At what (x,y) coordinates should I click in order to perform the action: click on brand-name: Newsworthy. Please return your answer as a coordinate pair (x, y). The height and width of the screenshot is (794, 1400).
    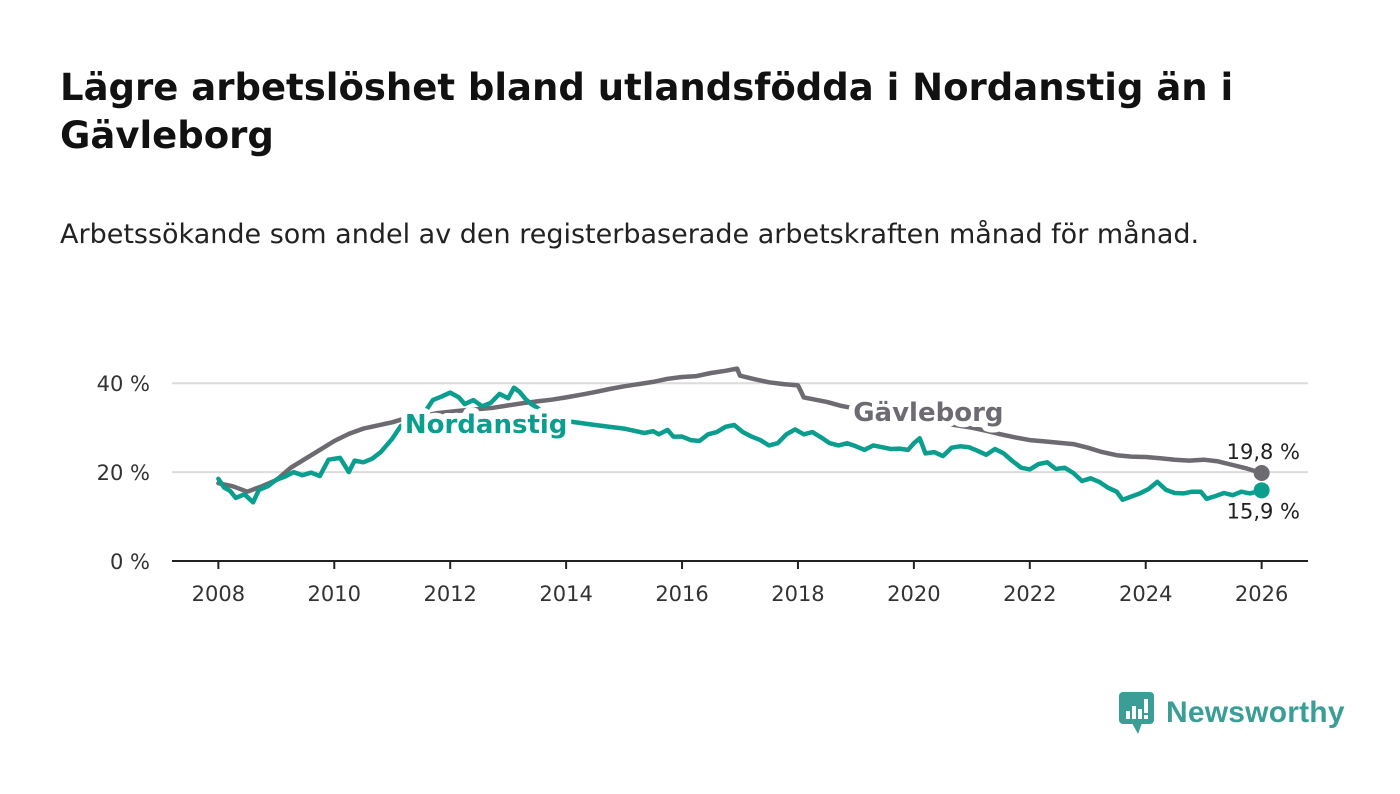
    Looking at the image, I should click on (1255, 712).